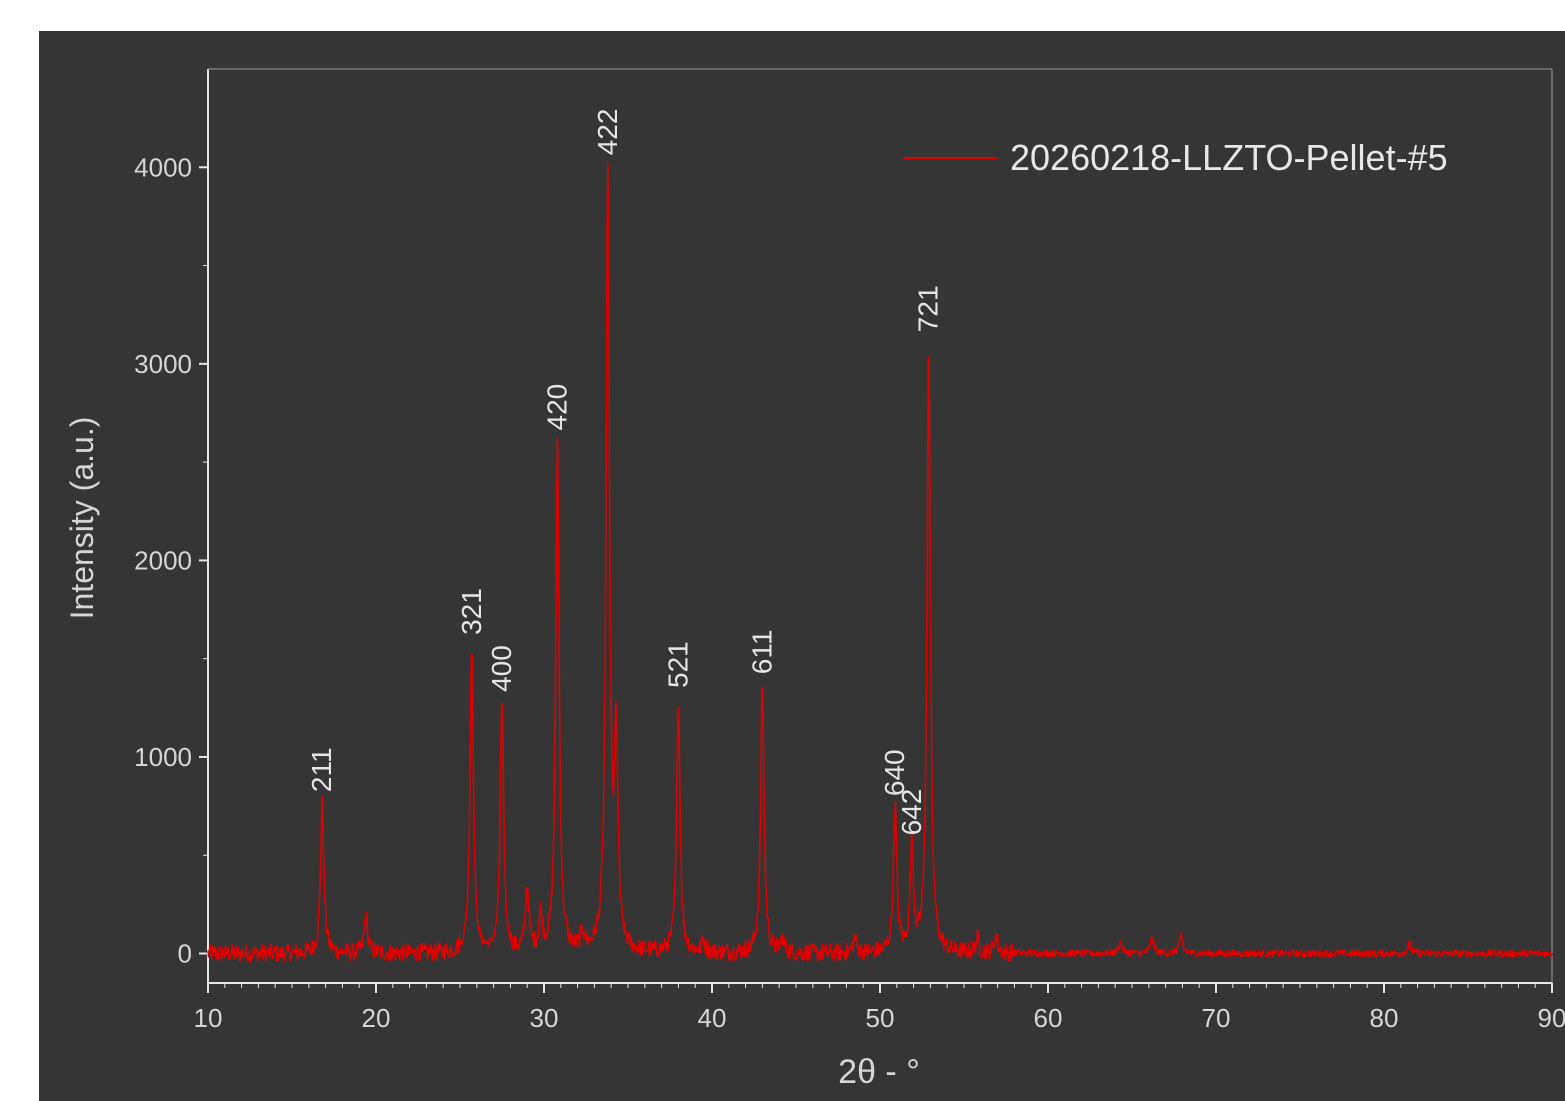 The height and width of the screenshot is (1101, 1565). I want to click on x-axis-title: 2θ - °, so click(879, 1072).